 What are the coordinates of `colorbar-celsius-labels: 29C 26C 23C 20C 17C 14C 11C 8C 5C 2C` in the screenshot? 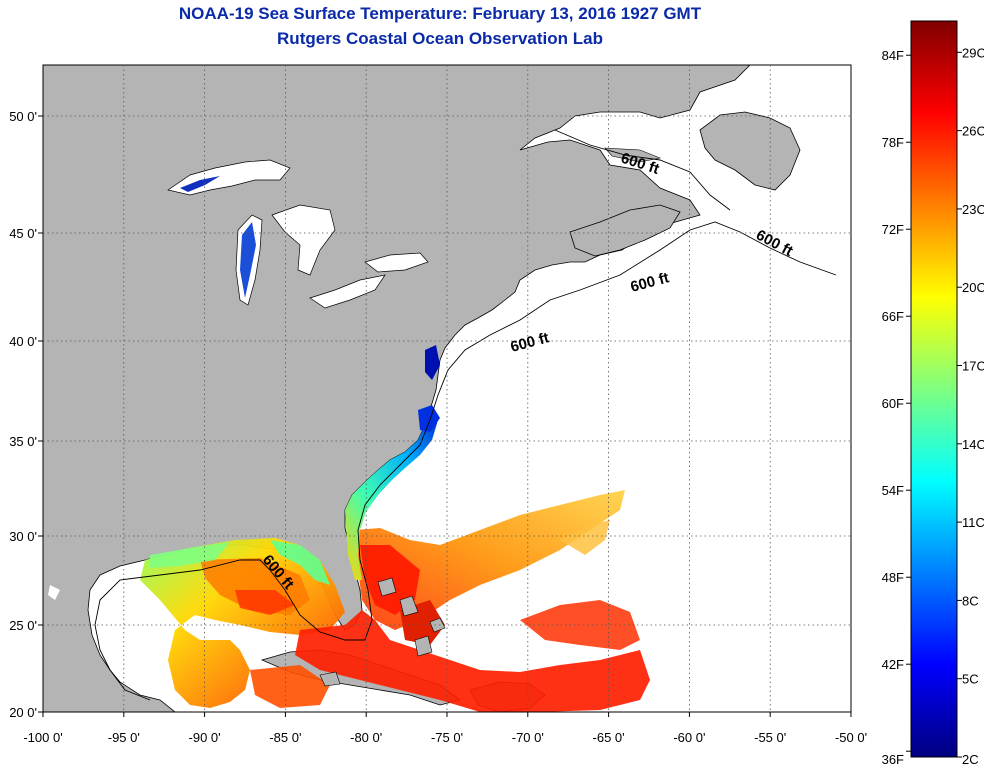 It's located at (970, 406).